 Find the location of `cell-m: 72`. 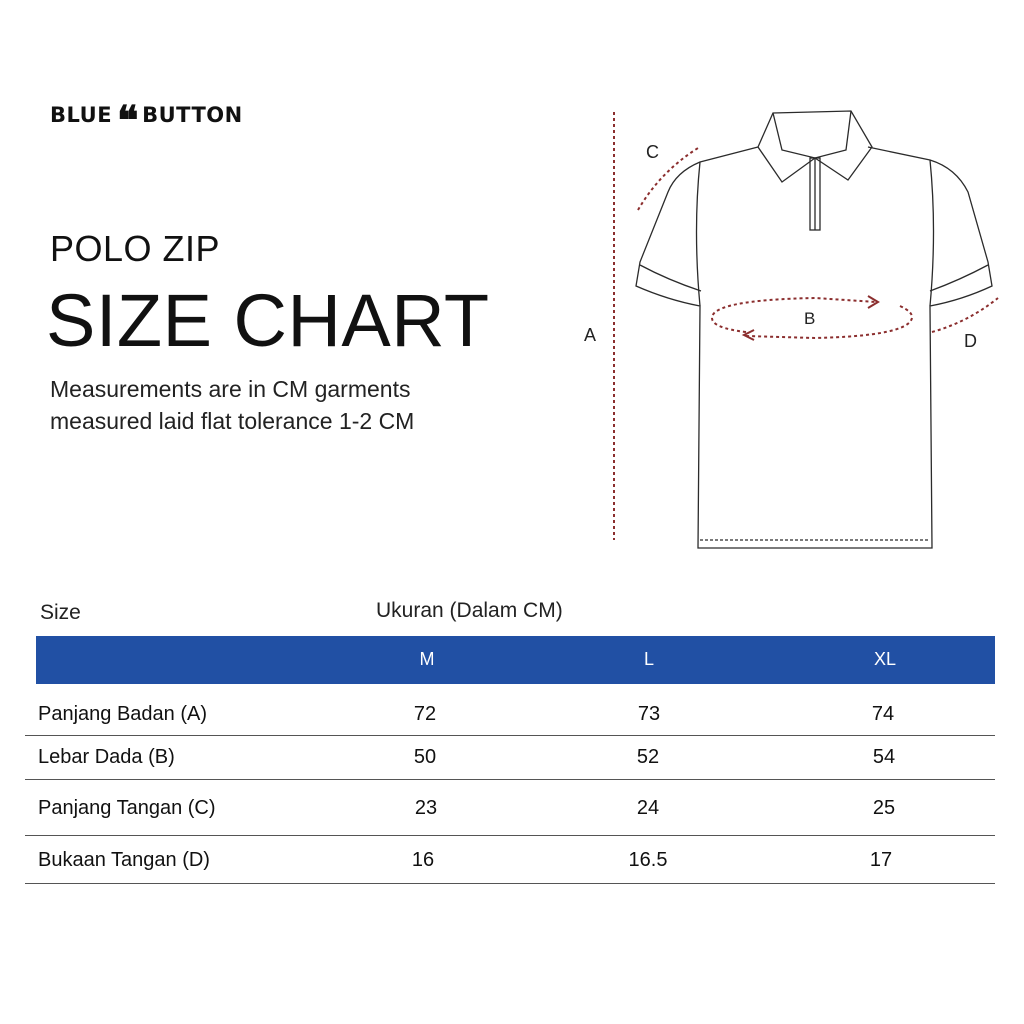

cell-m: 72 is located at coordinates (425, 714).